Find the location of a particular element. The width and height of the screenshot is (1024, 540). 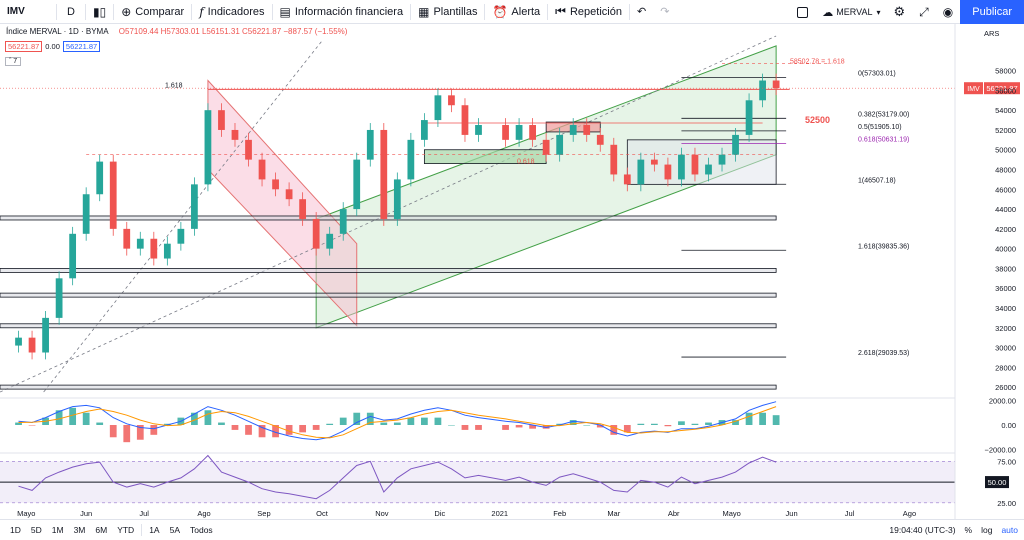

redo-icon: ↷ is located at coordinates (665, 12).